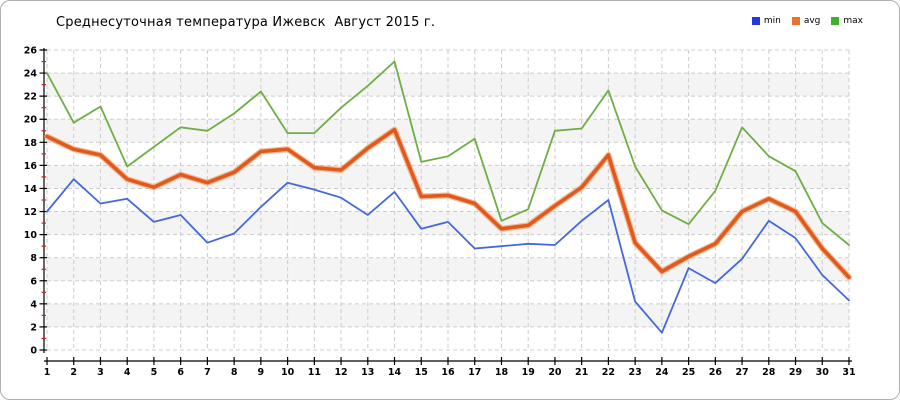  I want to click on x-tick-label: 19, so click(528, 372).